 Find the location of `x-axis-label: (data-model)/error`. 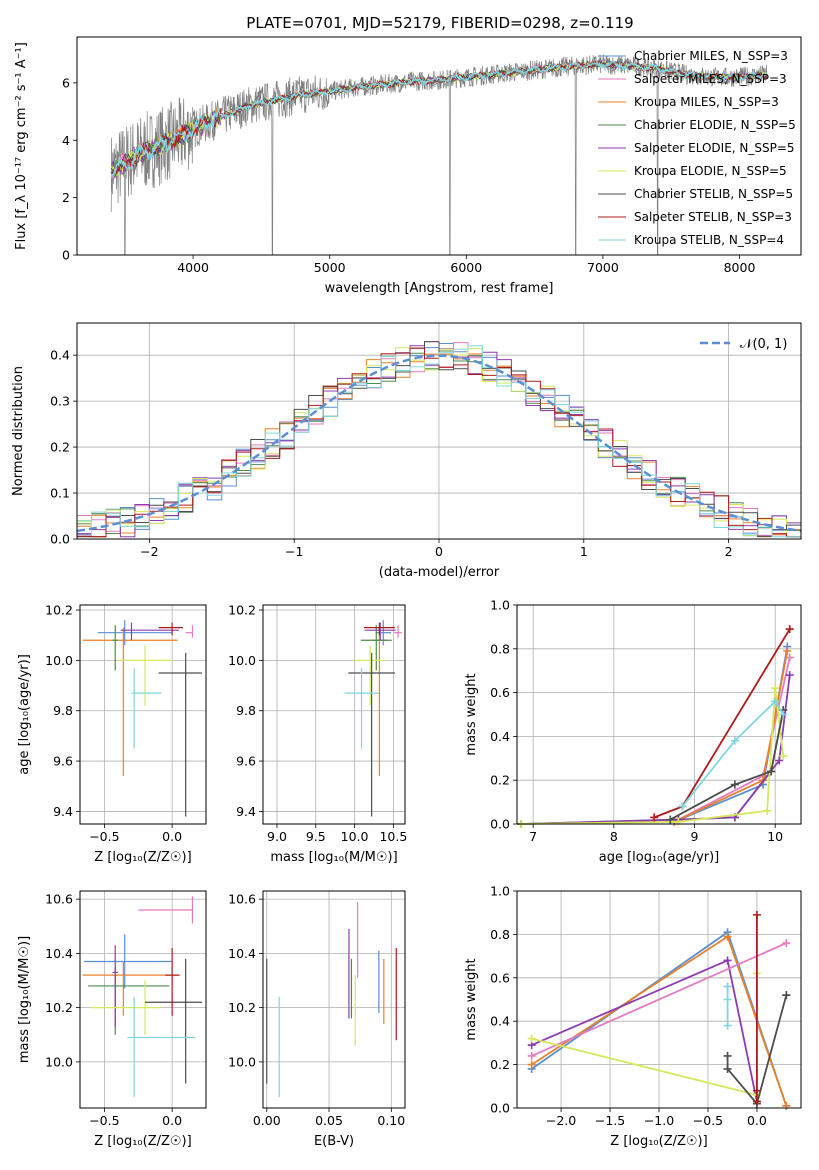

x-axis-label: (data-model)/error is located at coordinates (439, 572).